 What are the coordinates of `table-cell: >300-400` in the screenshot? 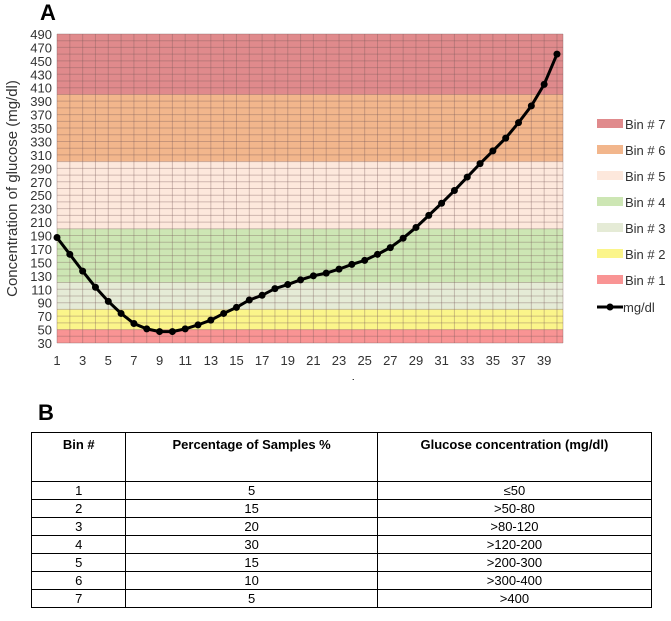 It's located at (514, 580).